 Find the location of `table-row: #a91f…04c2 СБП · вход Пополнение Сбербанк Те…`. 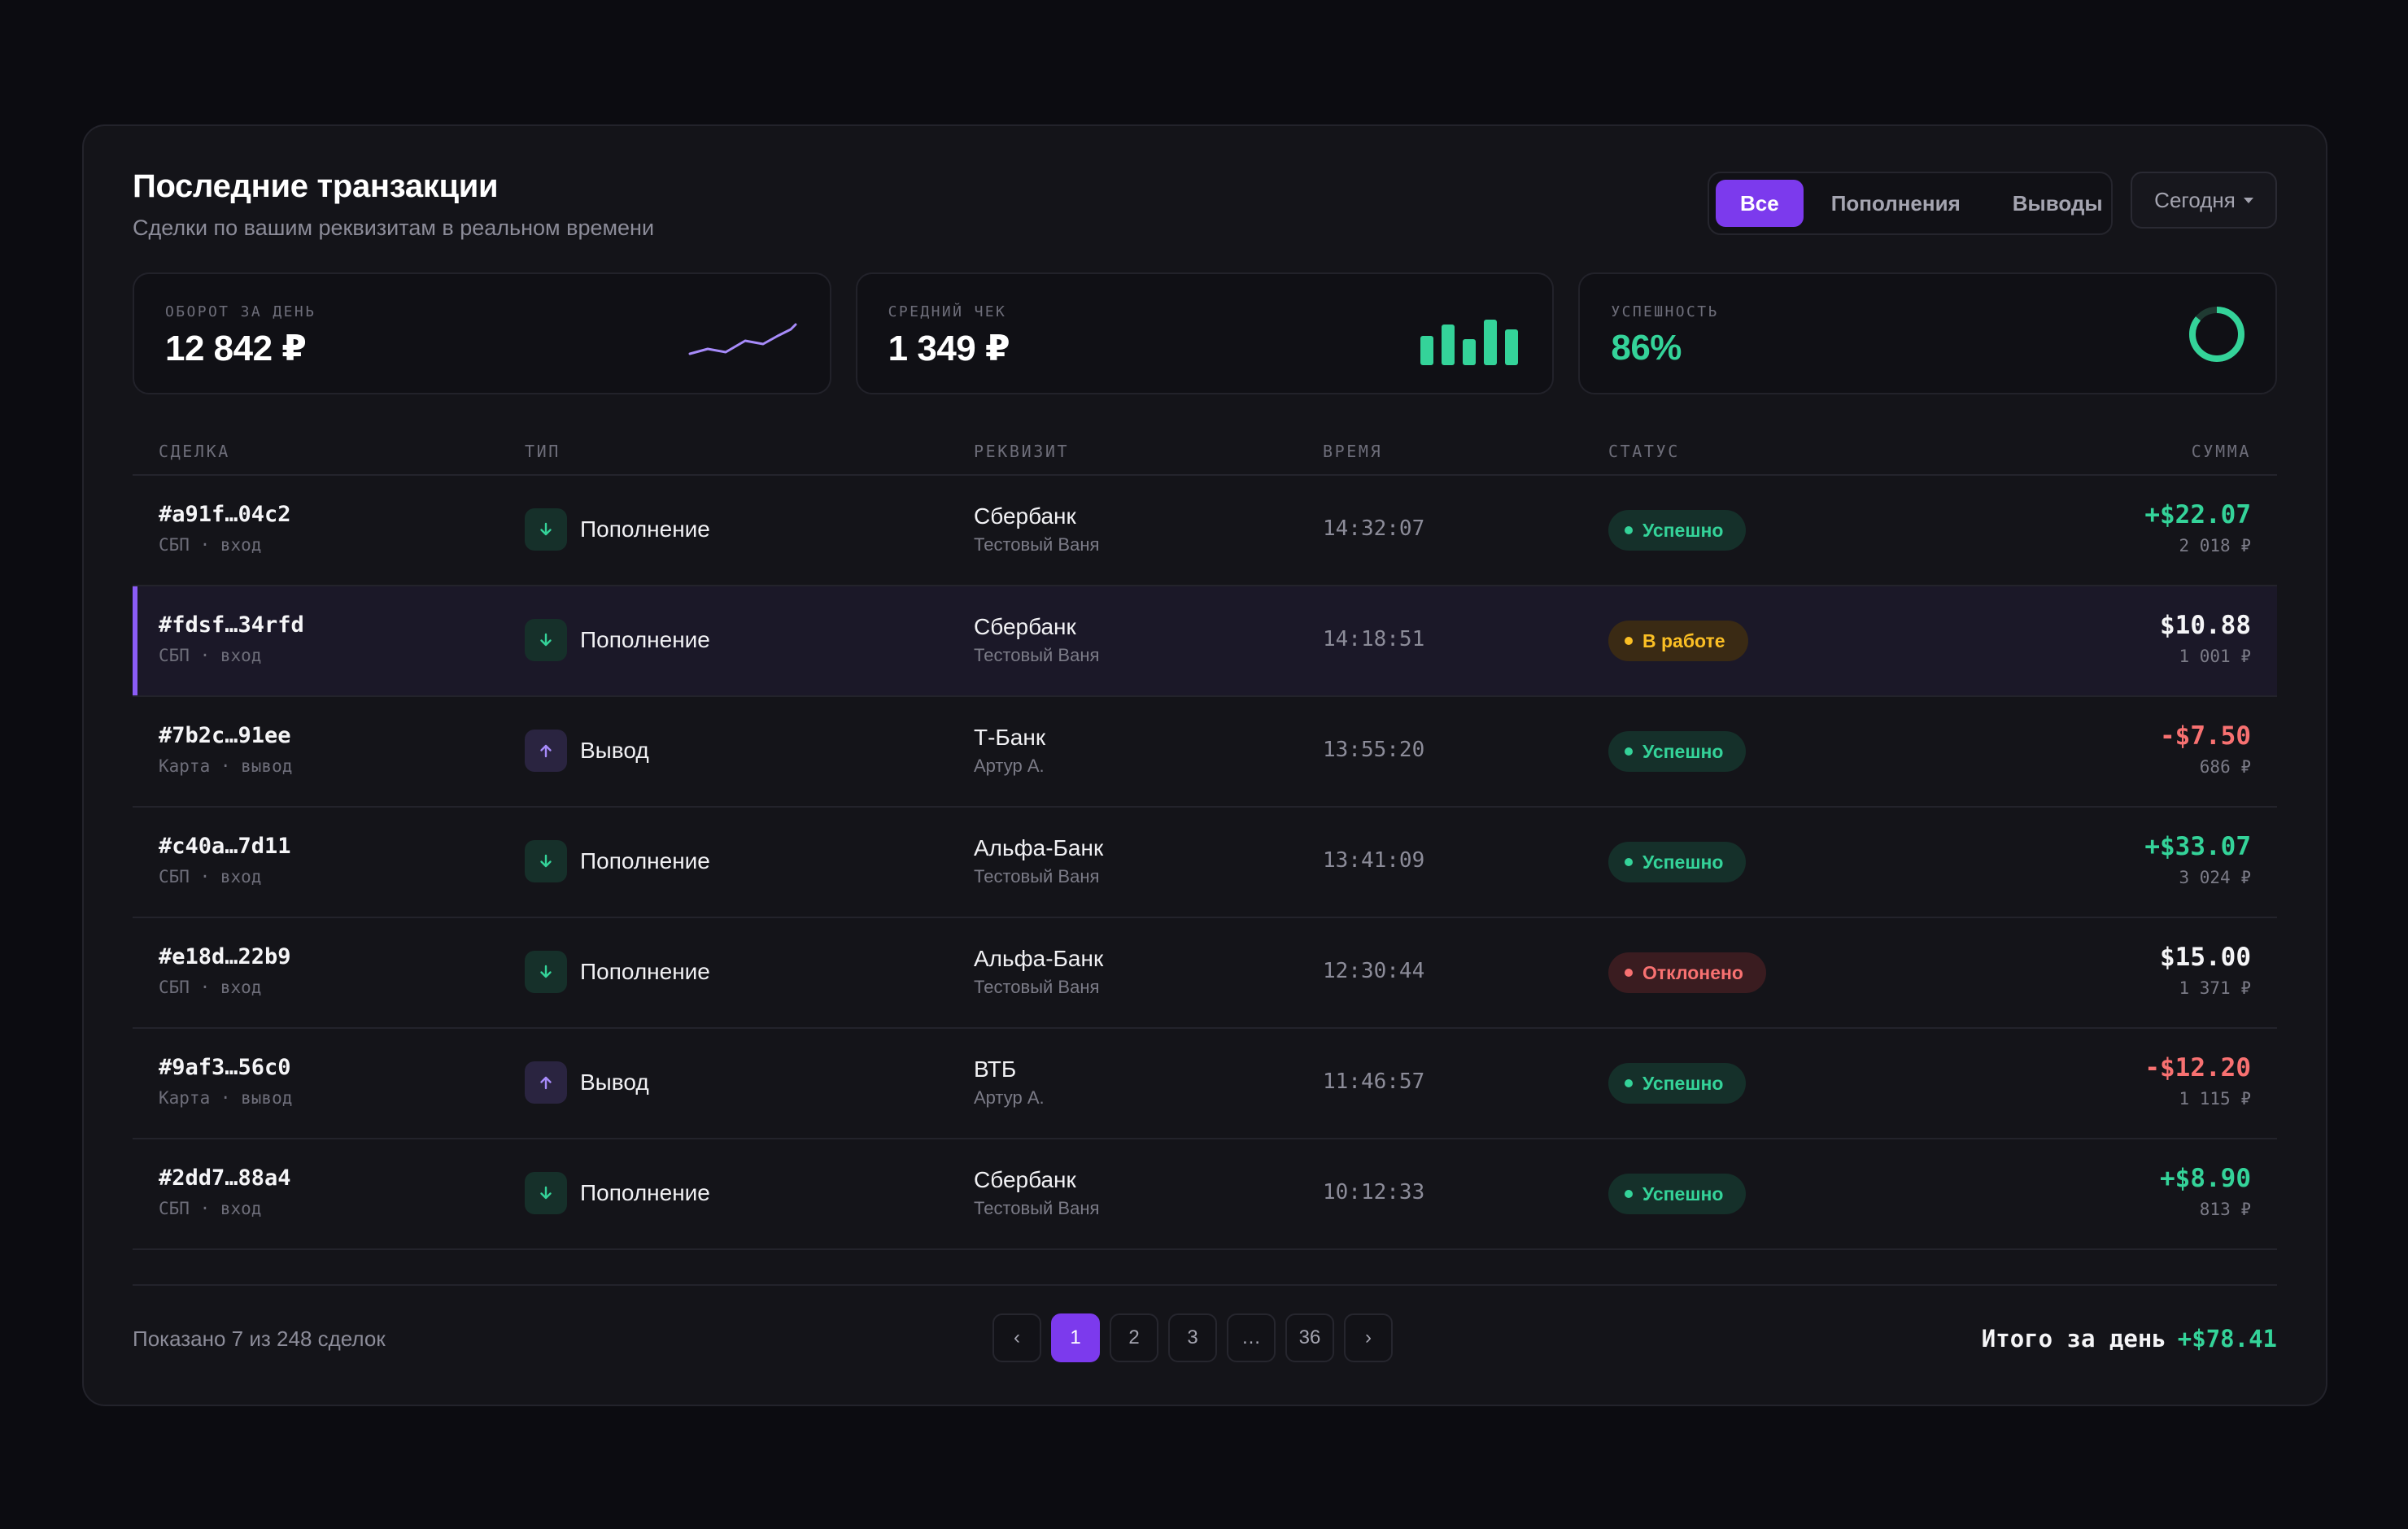

table-row: #a91f…04c2 СБП · вход Пополнение Сбербанк Те… is located at coordinates (1205, 531).